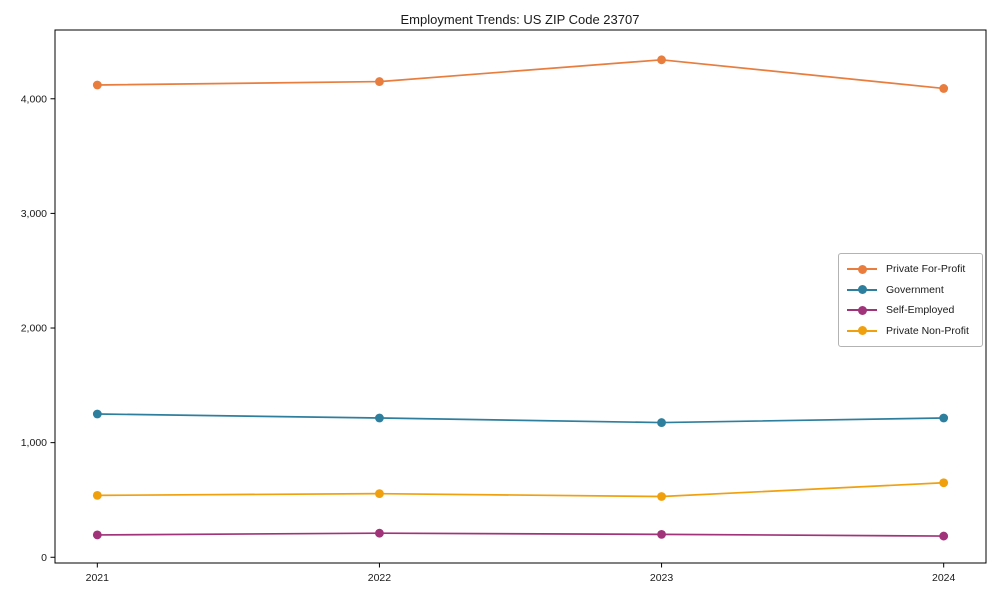 This screenshot has height=600, width=1000. I want to click on legend-label: Government, so click(915, 289).